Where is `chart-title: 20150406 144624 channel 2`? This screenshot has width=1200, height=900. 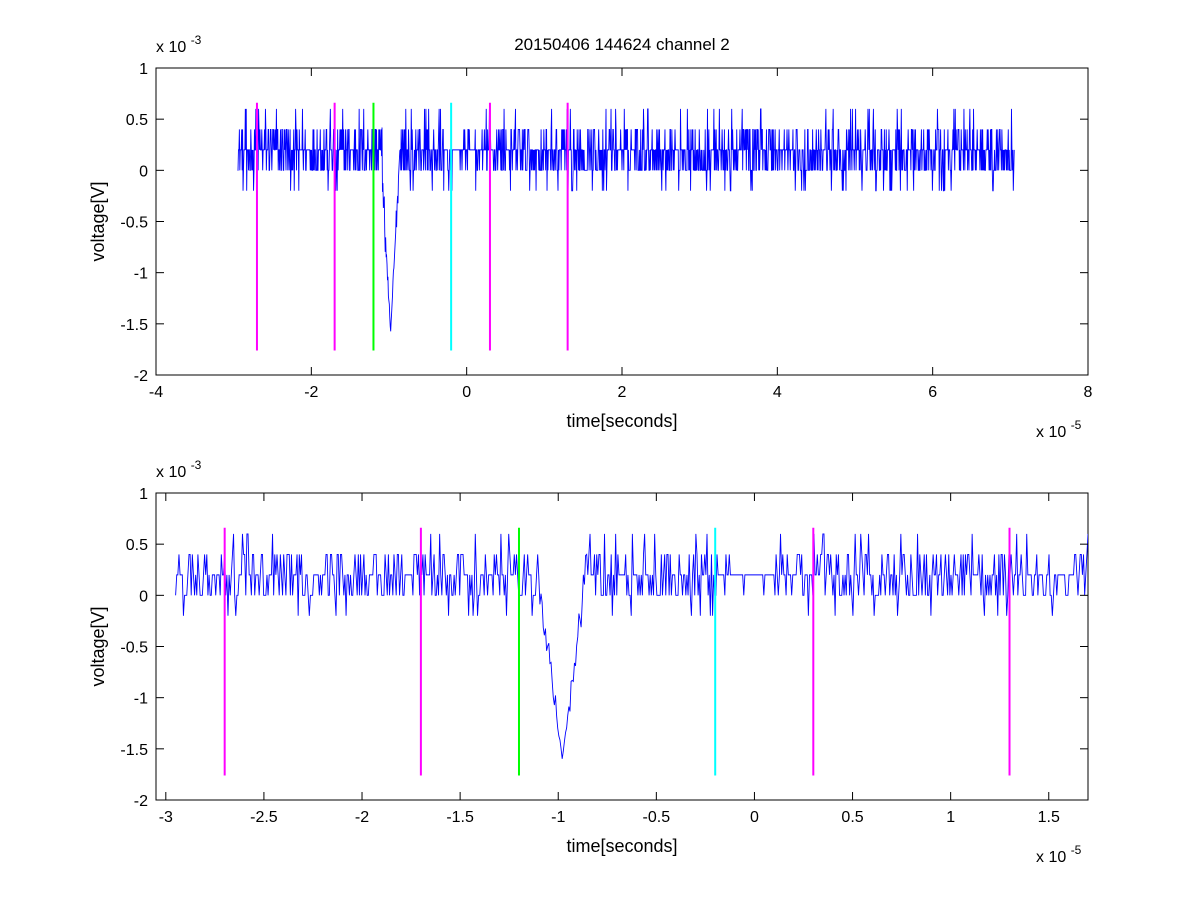 chart-title: 20150406 144624 channel 2 is located at coordinates (622, 44).